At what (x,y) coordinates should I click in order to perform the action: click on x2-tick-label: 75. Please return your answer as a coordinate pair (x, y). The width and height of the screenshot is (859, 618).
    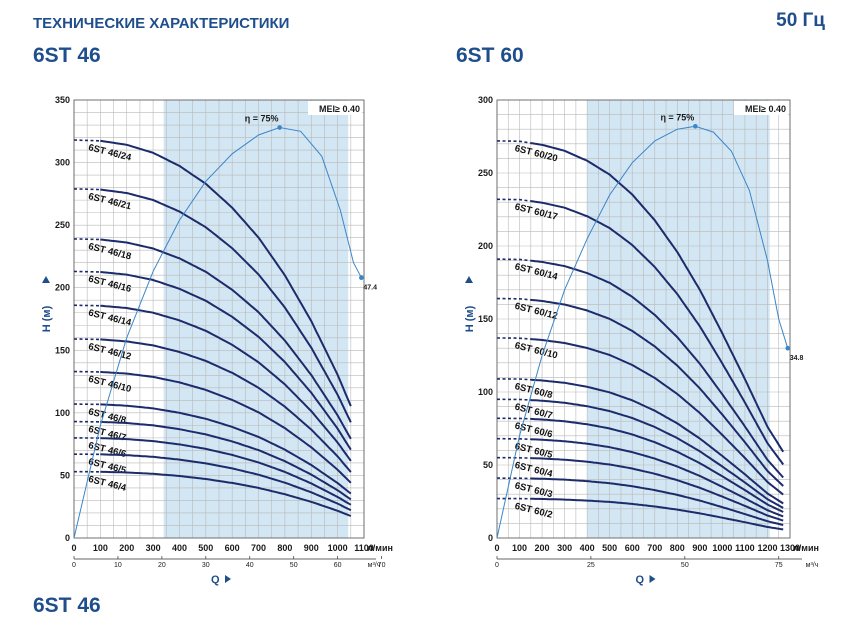
    Looking at the image, I should click on (779, 565).